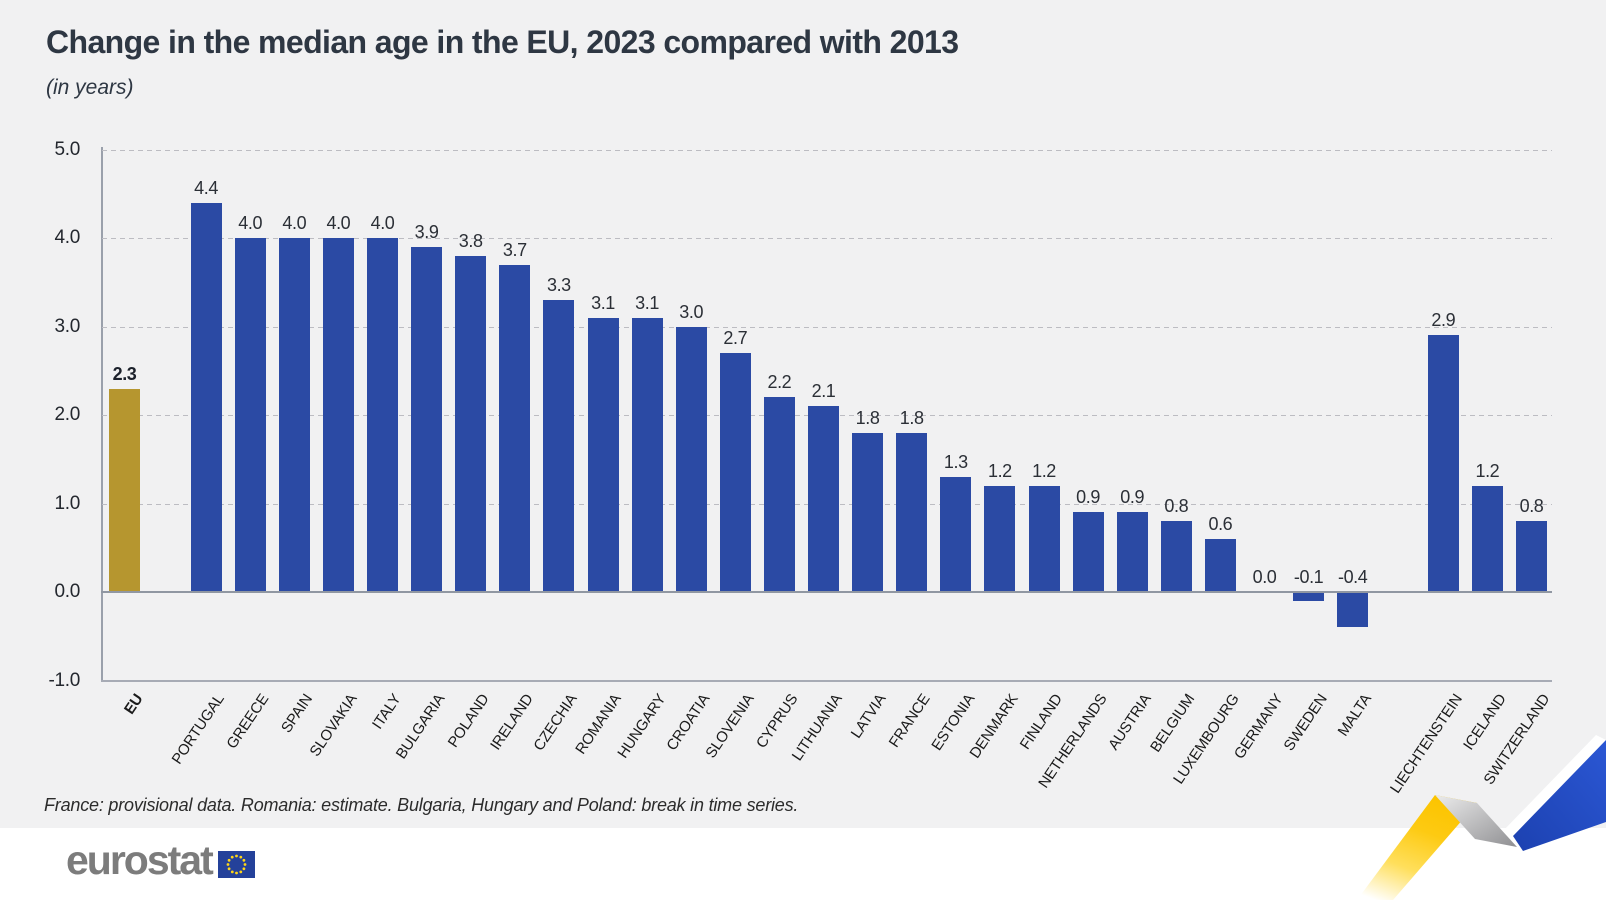  Describe the element at coordinates (779, 494) in the screenshot. I see `bar-cyprus` at that location.